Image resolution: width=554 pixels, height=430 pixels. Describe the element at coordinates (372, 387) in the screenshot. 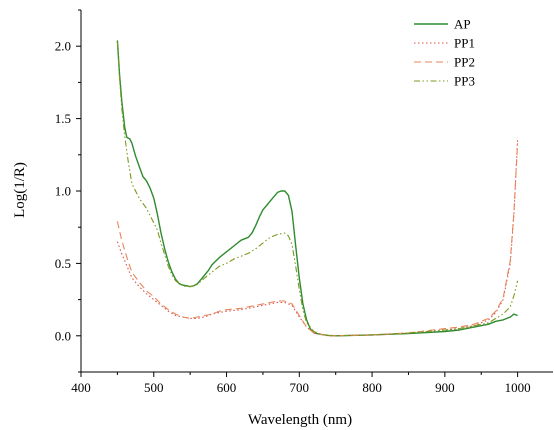

I see `x-tick-label: 800` at that location.